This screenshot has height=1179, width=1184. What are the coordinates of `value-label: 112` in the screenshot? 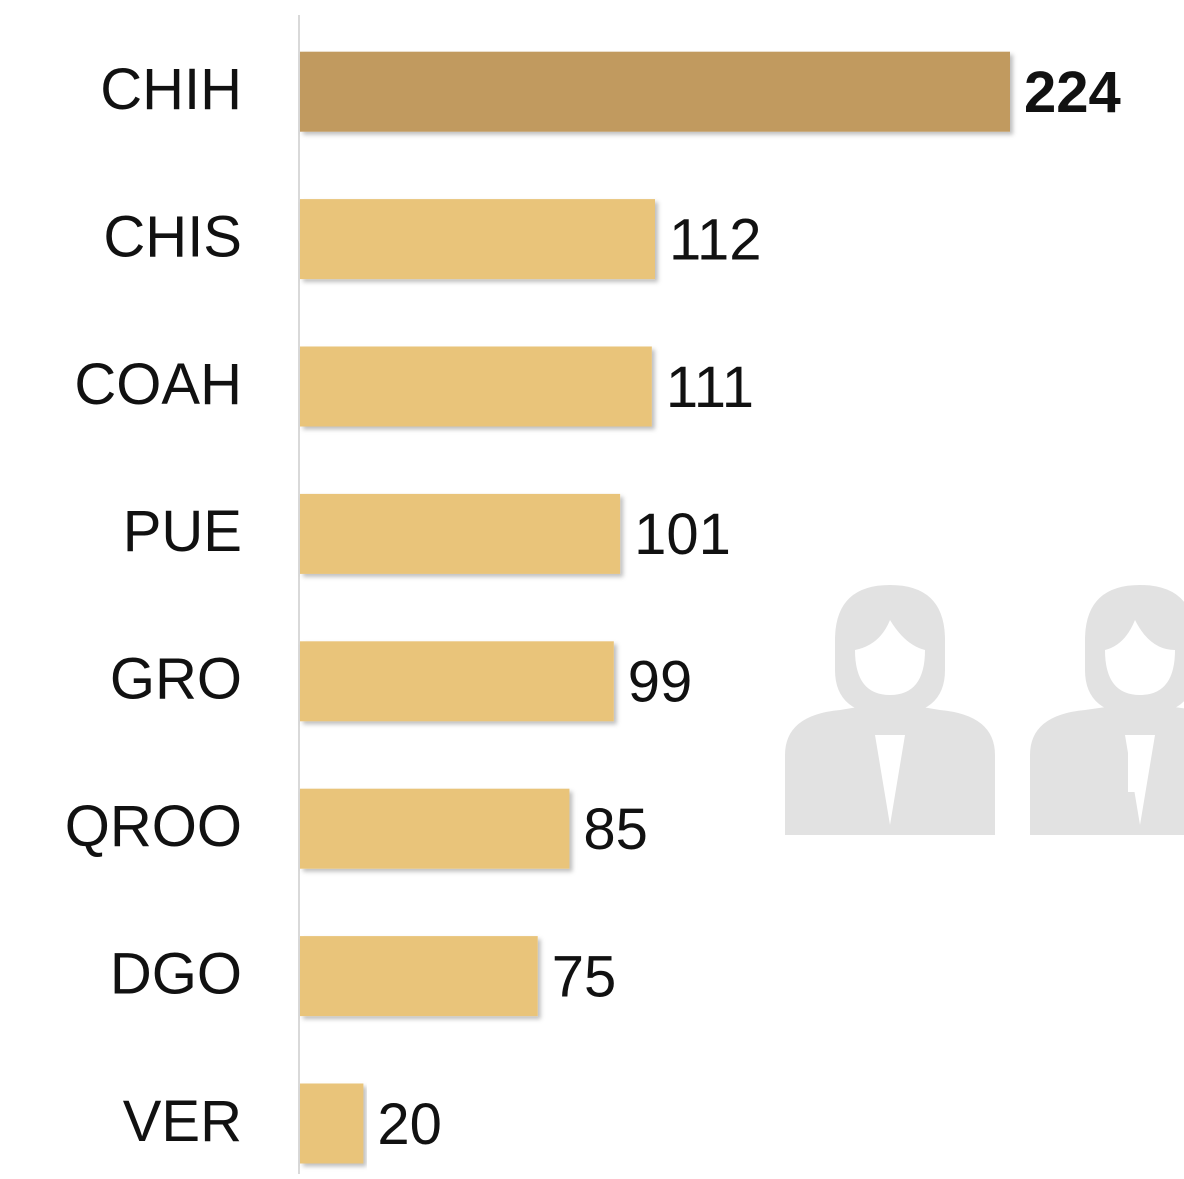 It's located at (715, 239).